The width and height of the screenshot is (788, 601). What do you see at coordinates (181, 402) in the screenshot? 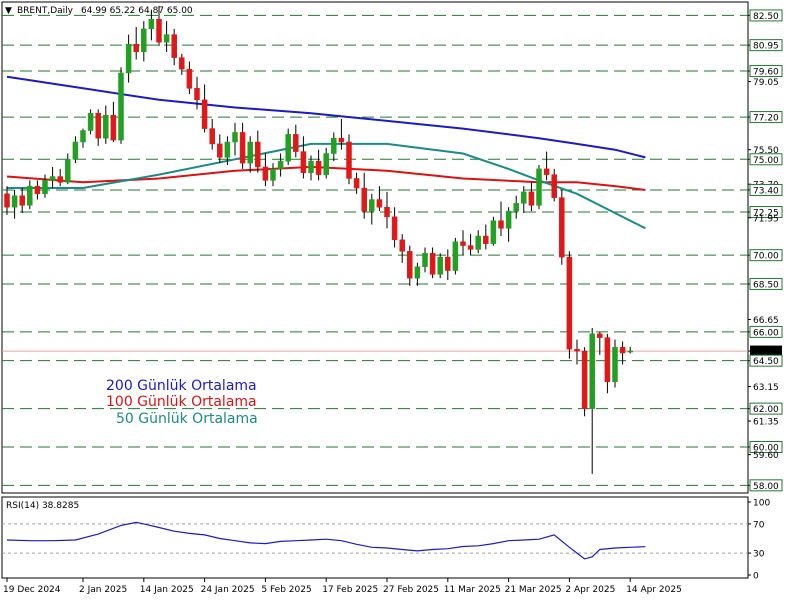
I see `legend-ma100: 100 Günlük Ortalama` at bounding box center [181, 402].